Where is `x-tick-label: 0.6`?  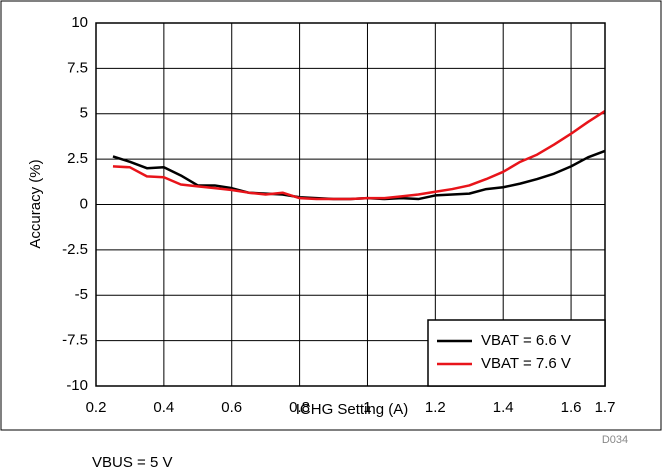
x-tick-label: 0.6 is located at coordinates (231, 407).